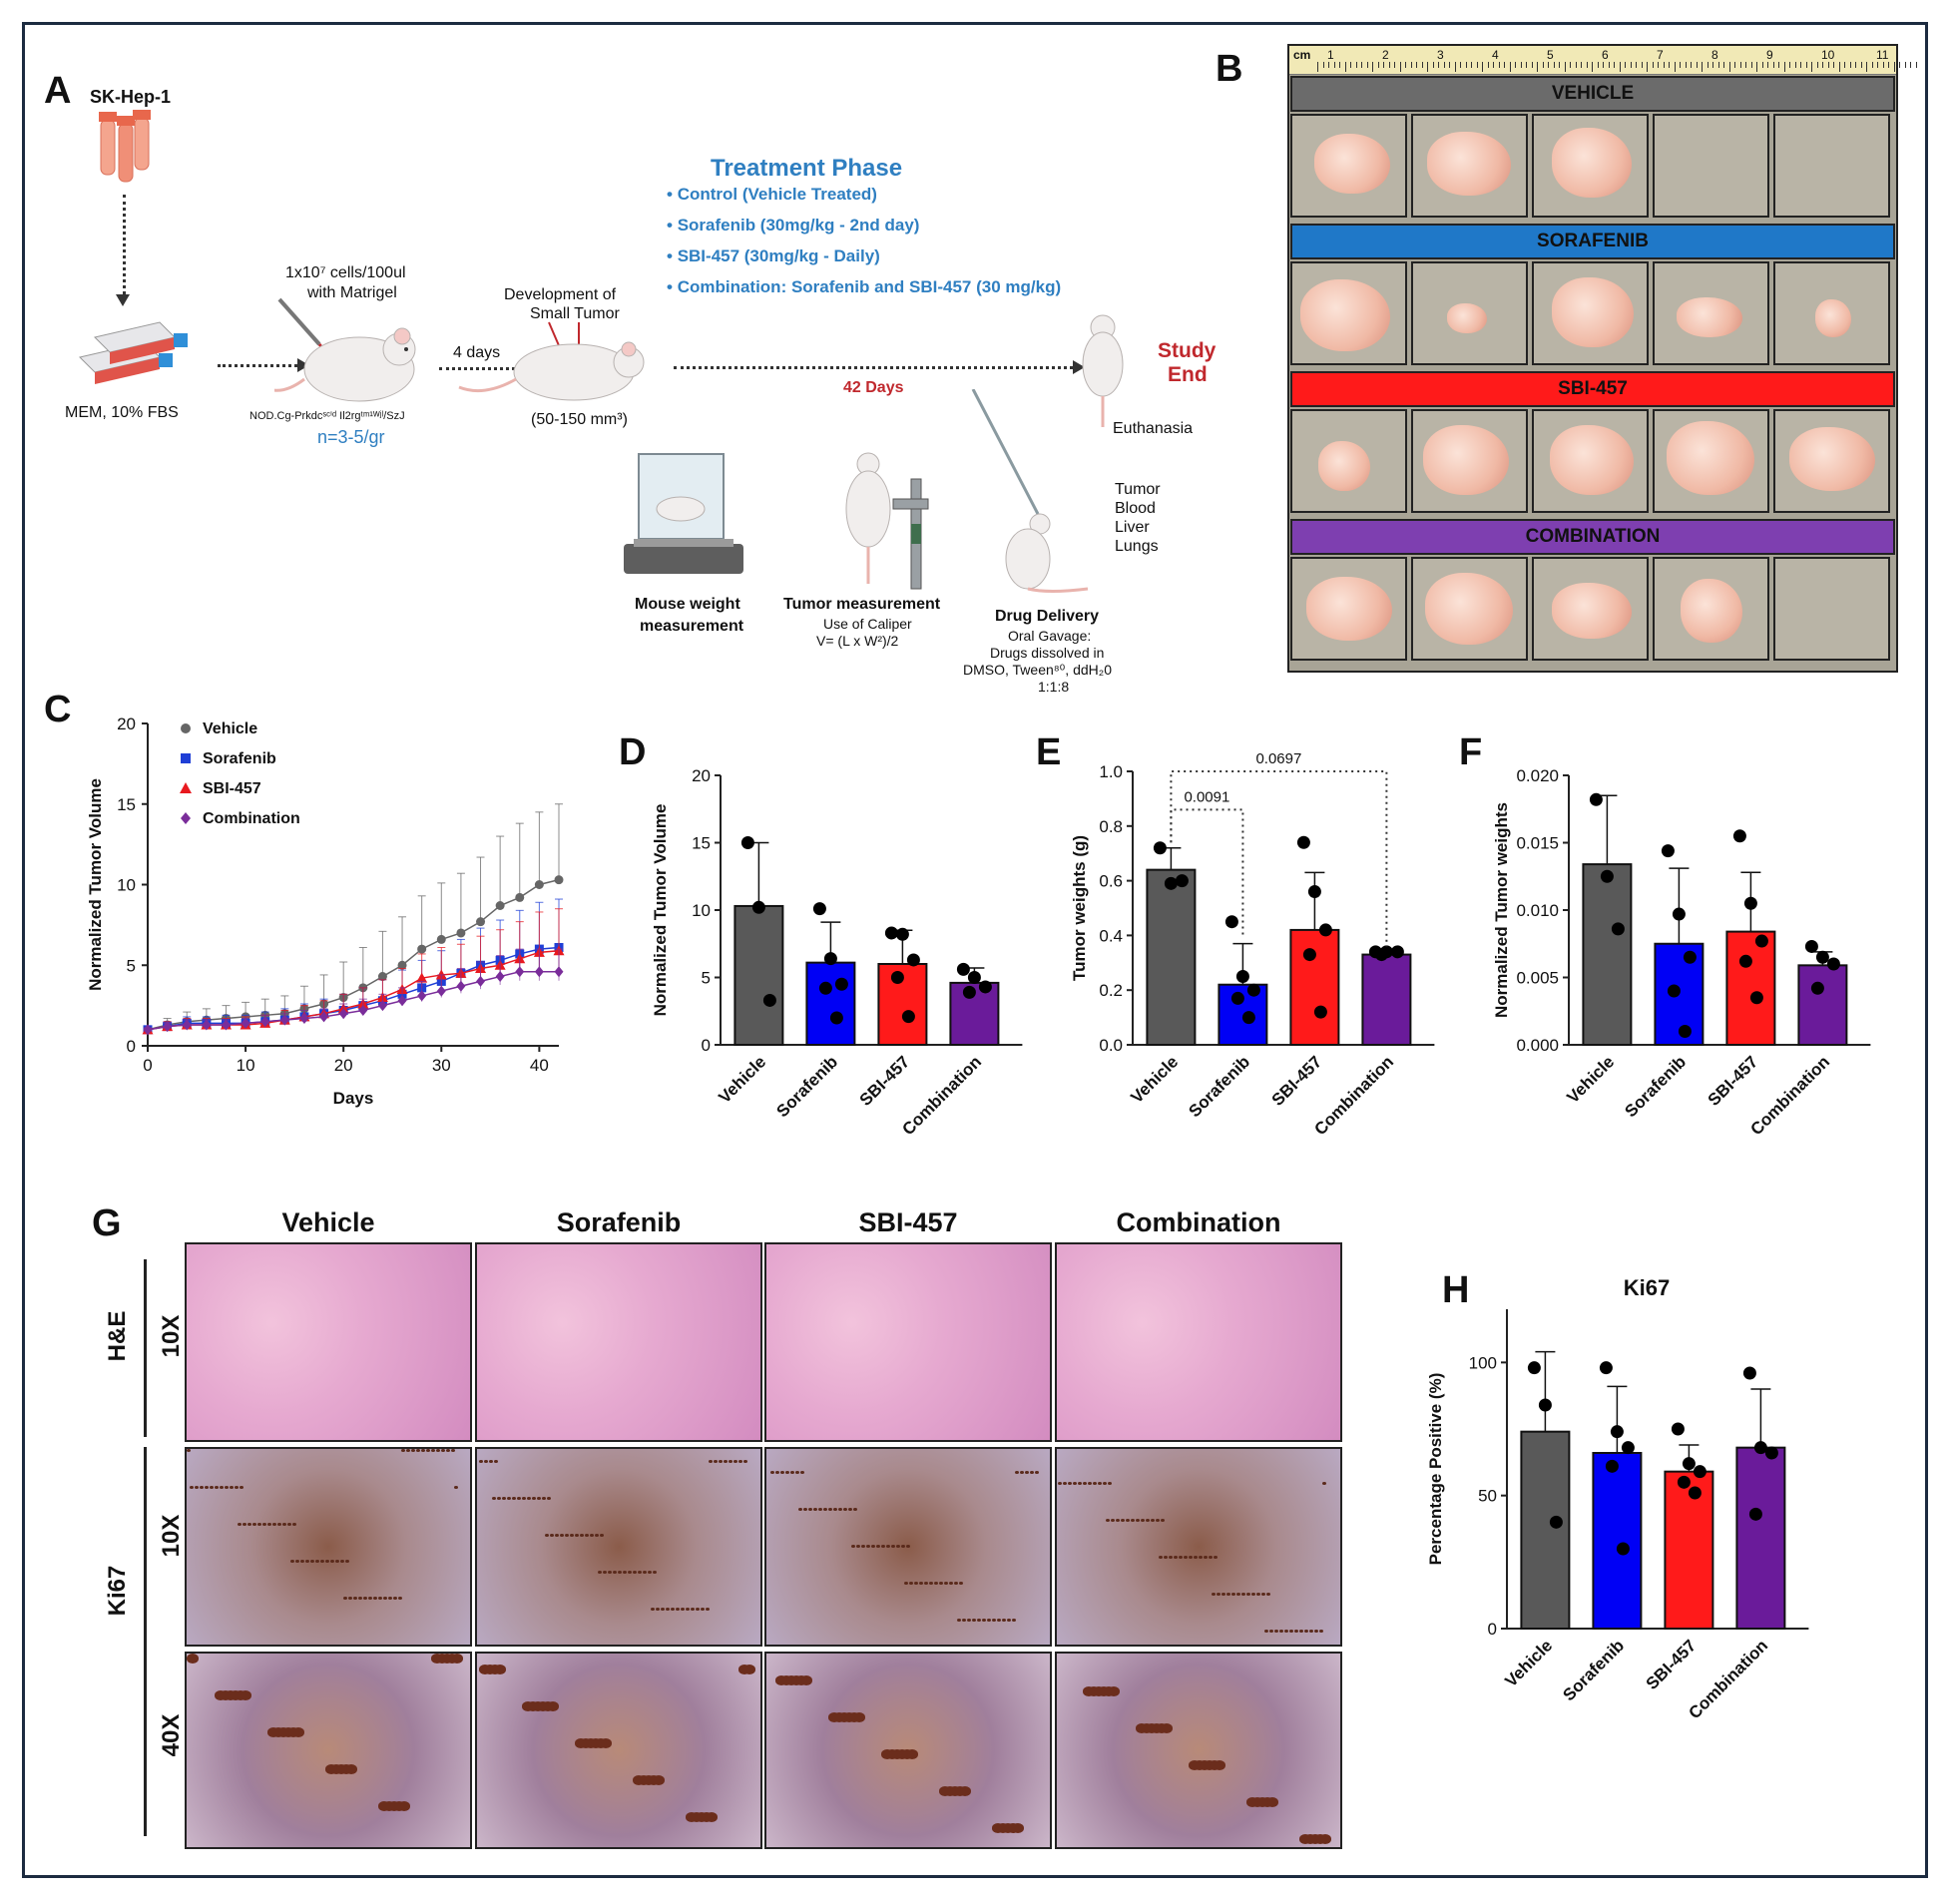 This screenshot has height=1904, width=1953. Describe the element at coordinates (353, 988) in the screenshot. I see `series-line` at that location.